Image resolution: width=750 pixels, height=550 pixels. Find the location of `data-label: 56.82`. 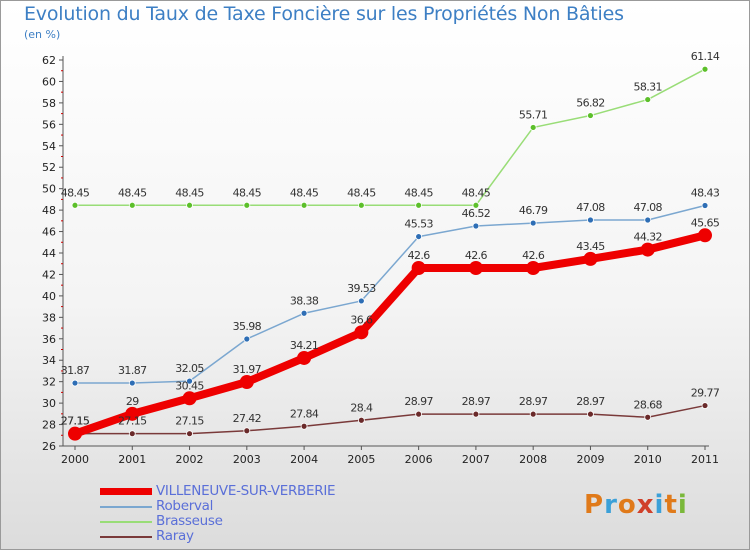

data-label: 56.82 is located at coordinates (590, 103).